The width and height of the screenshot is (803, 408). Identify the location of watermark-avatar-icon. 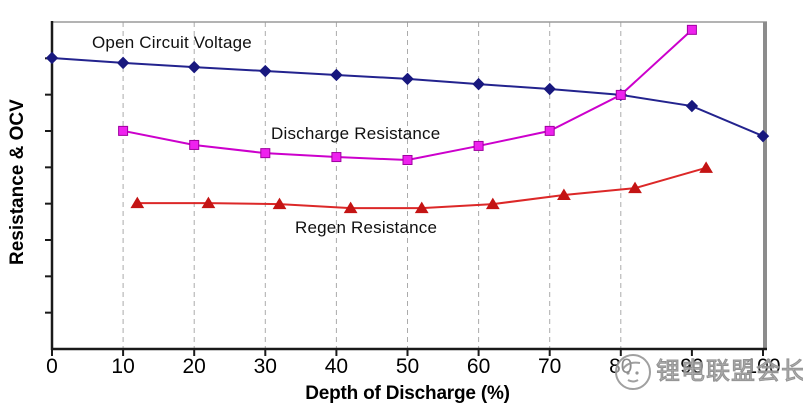
(633, 372).